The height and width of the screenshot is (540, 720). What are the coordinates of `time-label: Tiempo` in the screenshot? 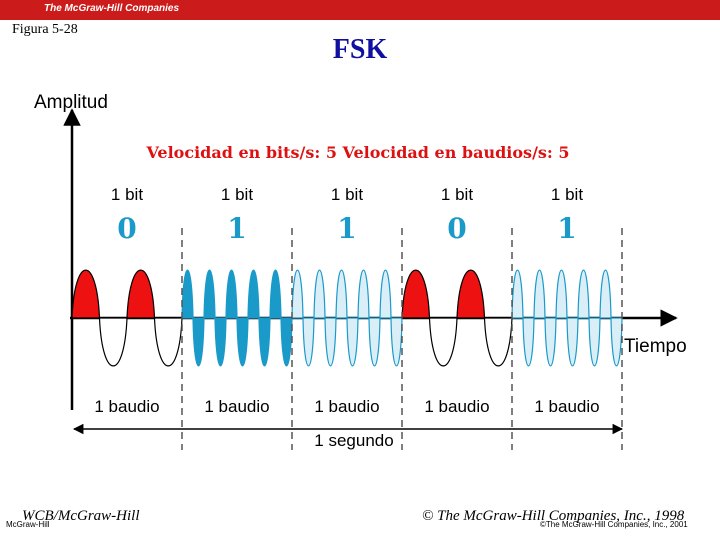 It's located at (655, 346).